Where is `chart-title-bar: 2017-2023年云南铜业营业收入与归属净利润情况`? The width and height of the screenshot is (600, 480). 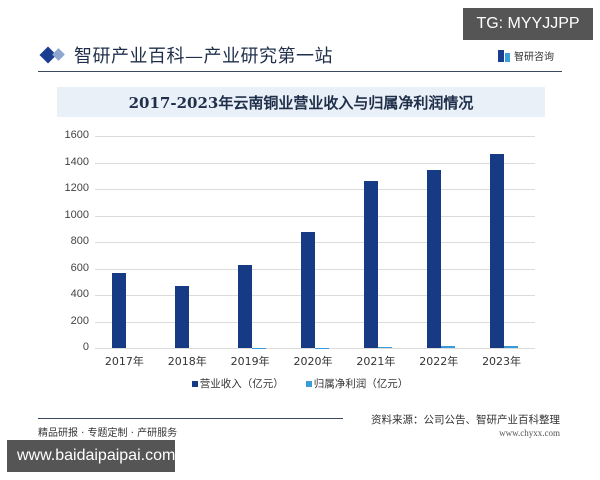 chart-title-bar: 2017-2023年云南铜业营业收入与归属净利润情况 is located at coordinates (301, 102).